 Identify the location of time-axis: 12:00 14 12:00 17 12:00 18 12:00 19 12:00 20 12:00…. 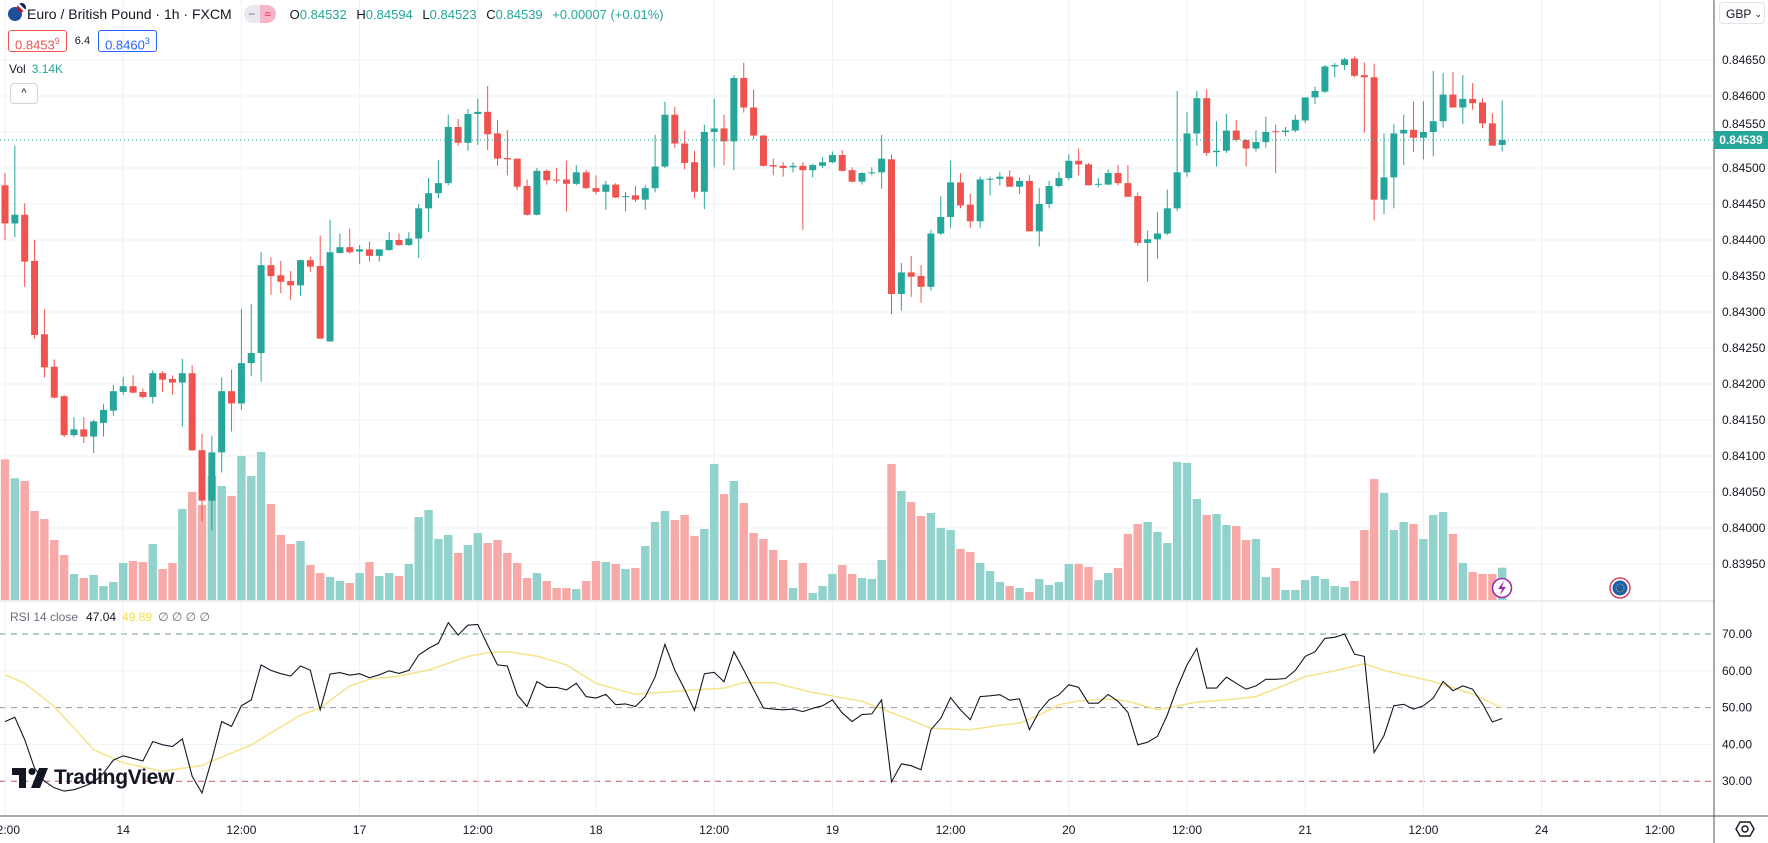
(837, 830).